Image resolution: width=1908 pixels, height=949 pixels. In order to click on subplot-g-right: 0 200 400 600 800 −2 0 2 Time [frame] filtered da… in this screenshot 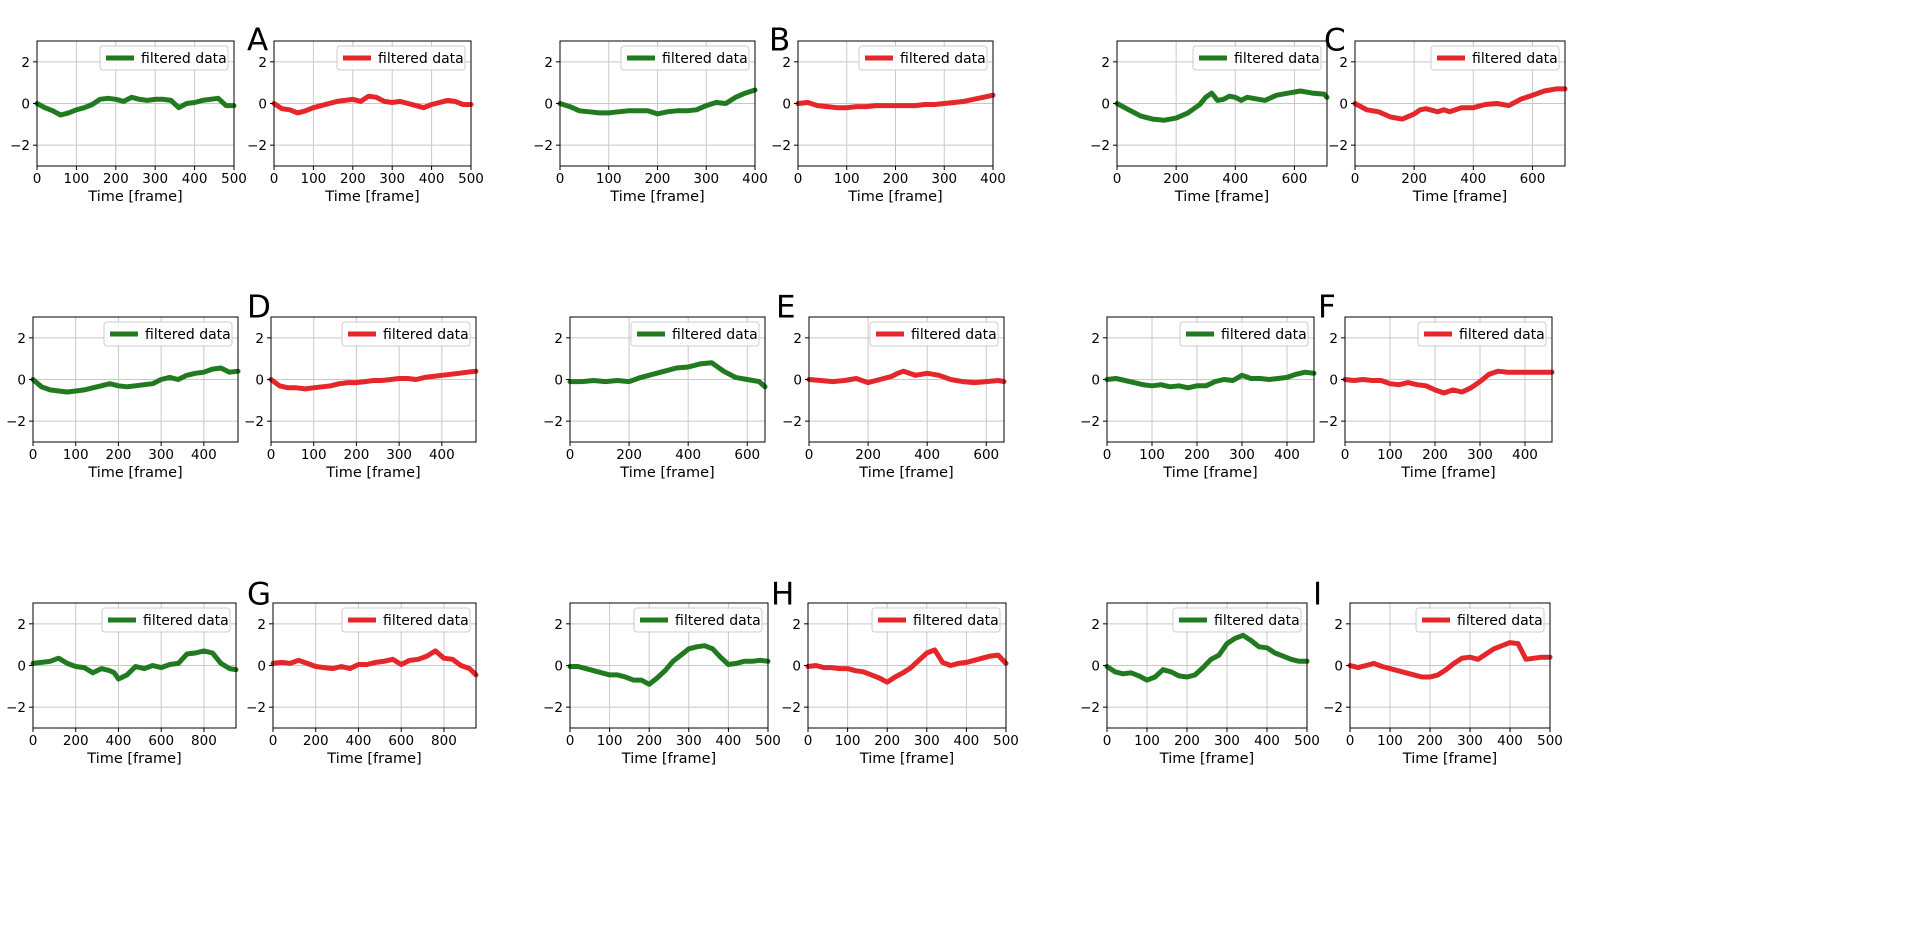, I will do `click(362, 684)`.